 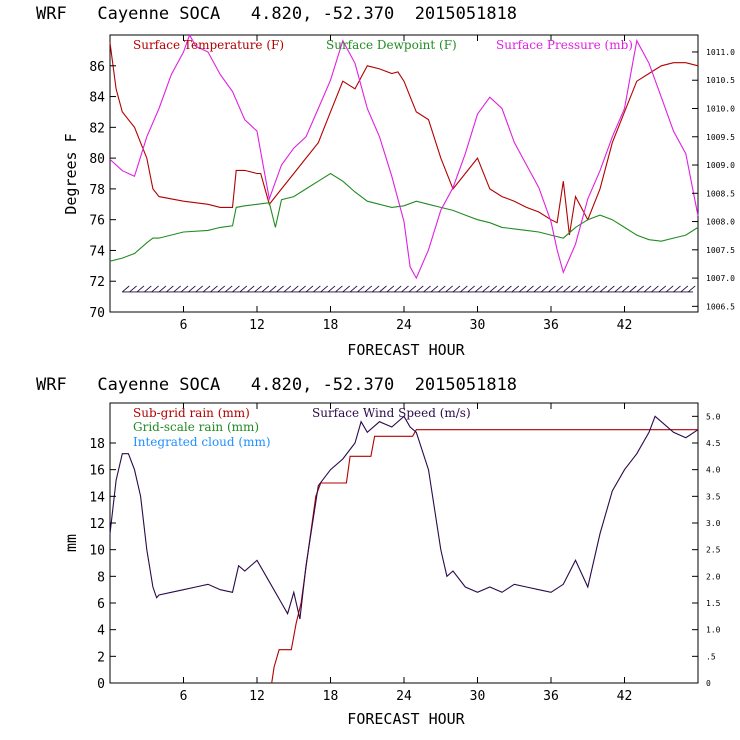 What do you see at coordinates (184, 325) in the screenshot?
I see `x-tick-label: 6` at bounding box center [184, 325].